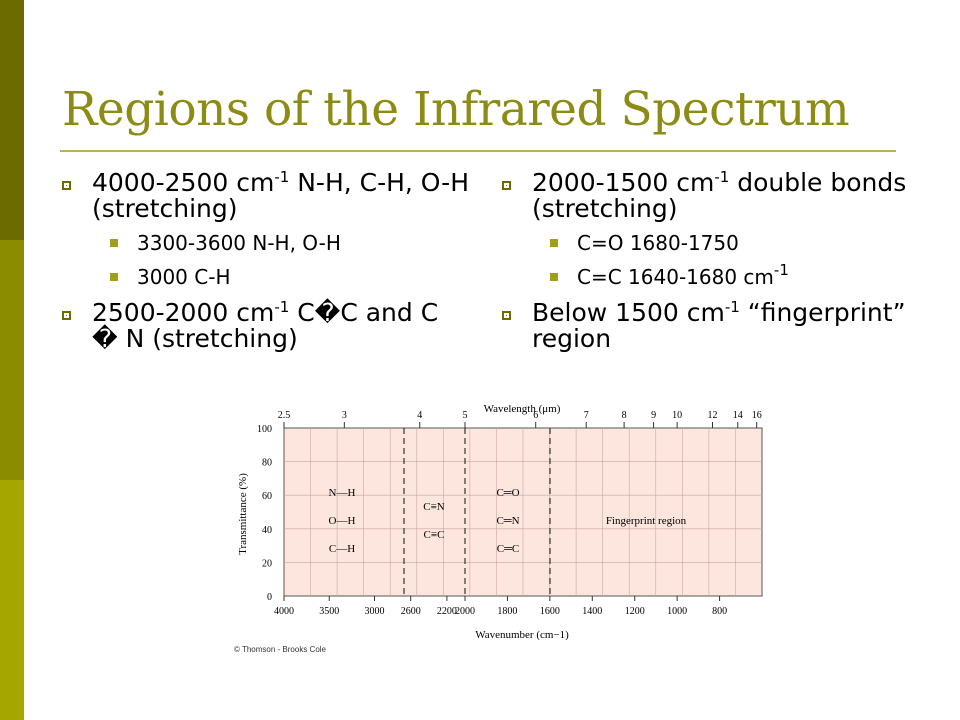  I want to click on sub-bullet: C=C 1640-1680 cm-1, so click(705, 276).